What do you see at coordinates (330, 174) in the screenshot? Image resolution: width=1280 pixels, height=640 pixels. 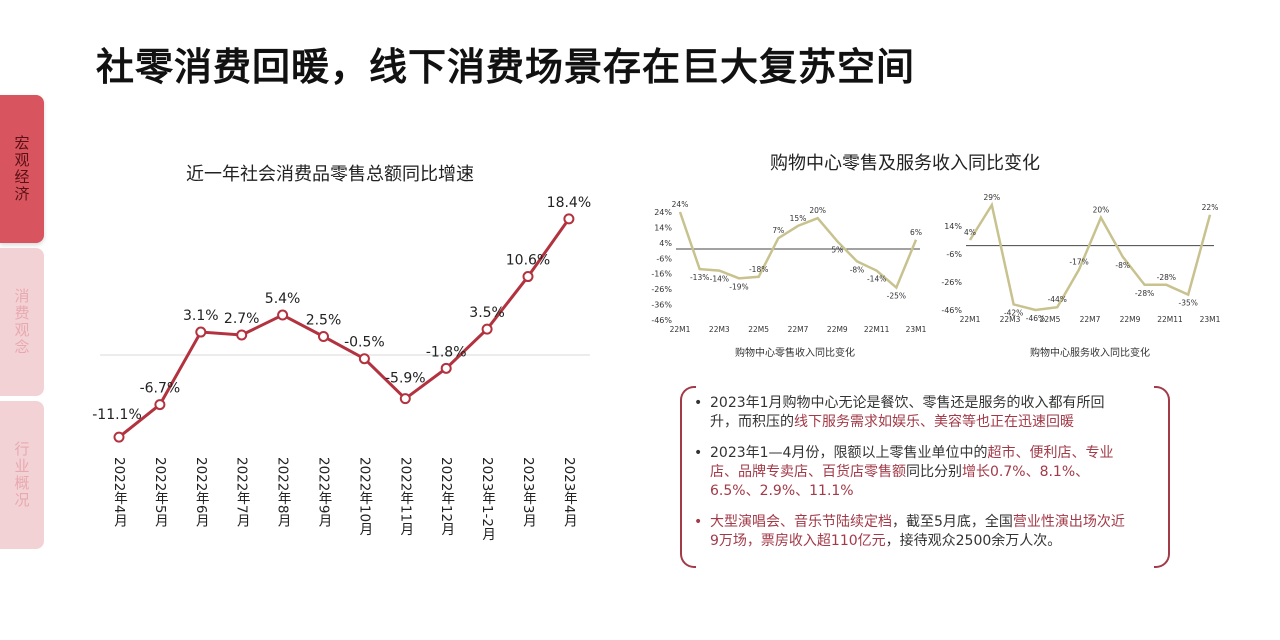 I see `main-chart-title: 近一年社会消费品零售总额同比增速` at bounding box center [330, 174].